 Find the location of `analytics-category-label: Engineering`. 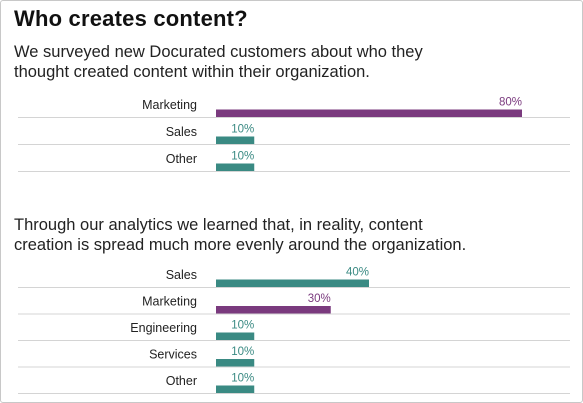

analytics-category-label: Engineering is located at coordinates (163, 328).